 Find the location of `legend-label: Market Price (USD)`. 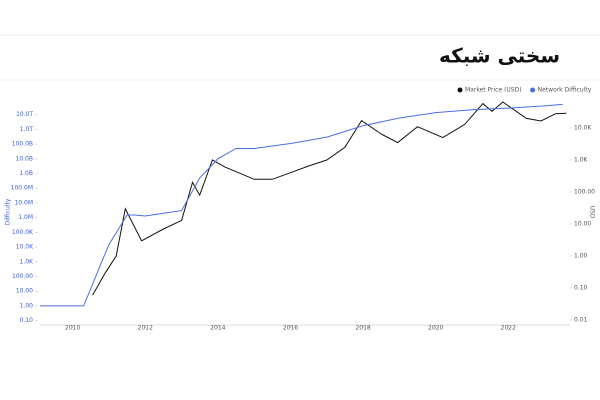

legend-label: Market Price (USD) is located at coordinates (493, 90).